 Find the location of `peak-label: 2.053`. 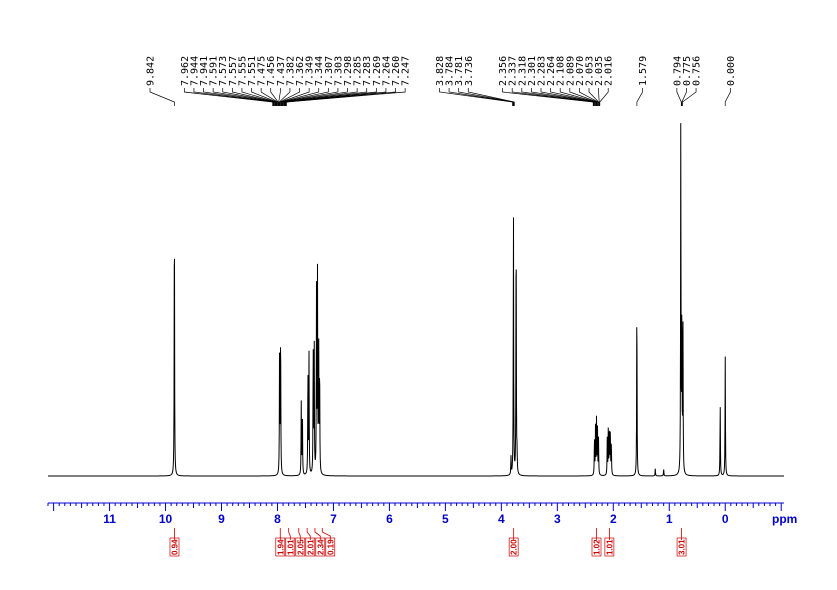

peak-label: 2.053 is located at coordinates (590, 71).